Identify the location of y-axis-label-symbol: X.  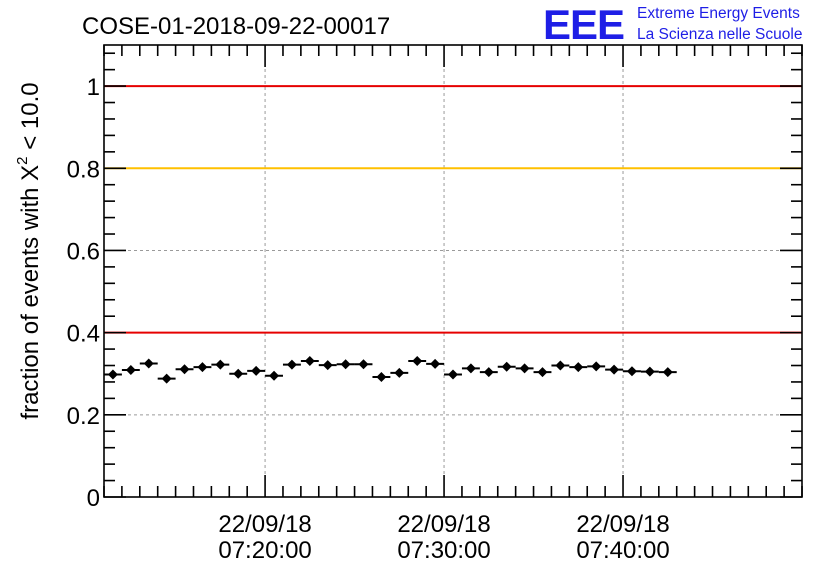
(30, 173).